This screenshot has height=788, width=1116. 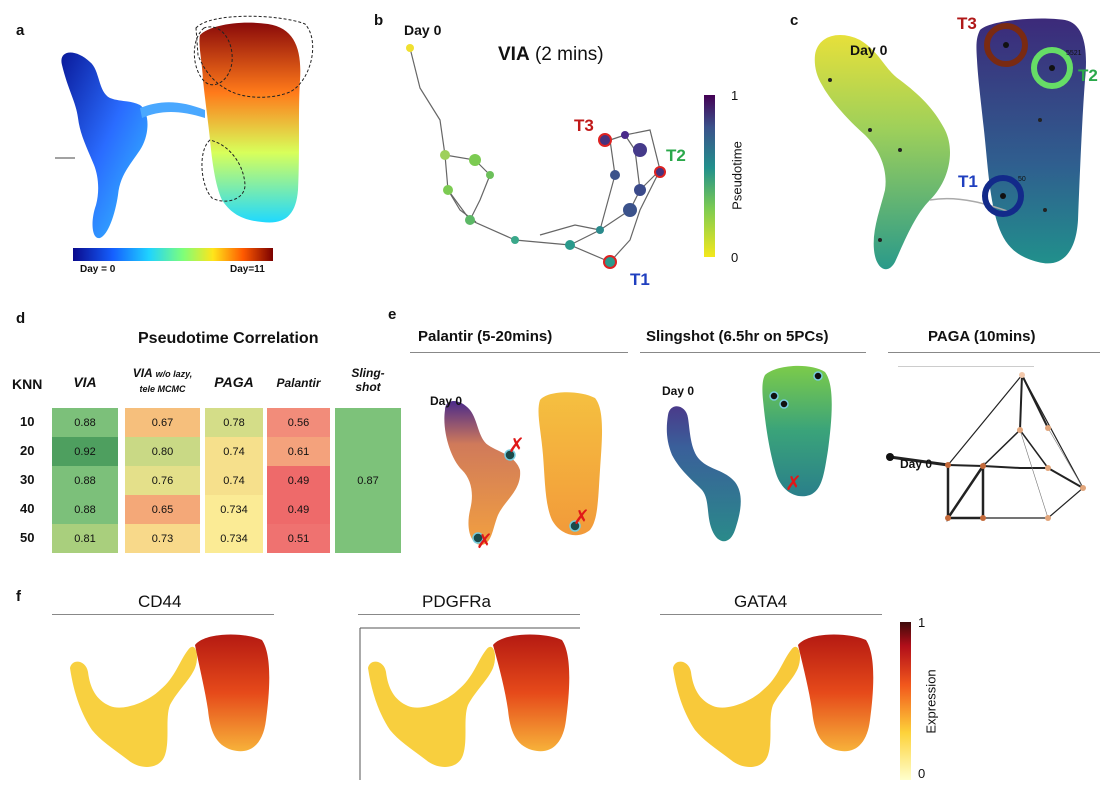 What do you see at coordinates (771, 614) in the screenshot?
I see `gene-gata4-rule` at bounding box center [771, 614].